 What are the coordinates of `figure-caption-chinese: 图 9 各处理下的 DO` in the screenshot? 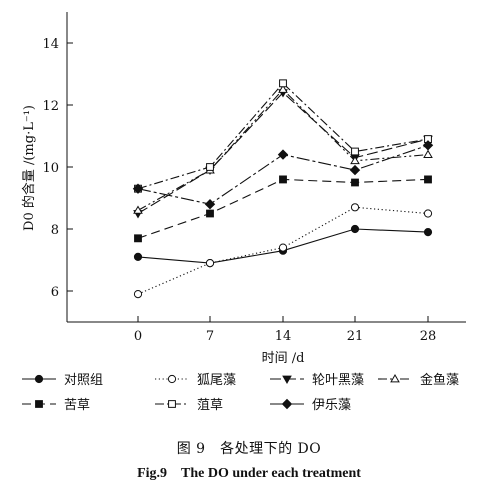 It's located at (249, 449).